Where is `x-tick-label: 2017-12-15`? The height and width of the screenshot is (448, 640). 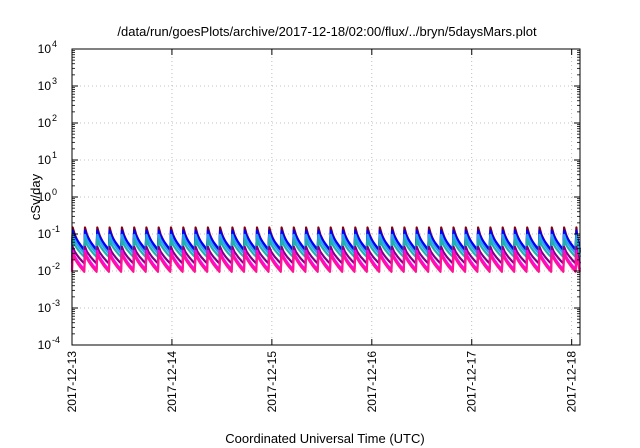 x-tick-label: 2017-12-15 is located at coordinates (272, 382).